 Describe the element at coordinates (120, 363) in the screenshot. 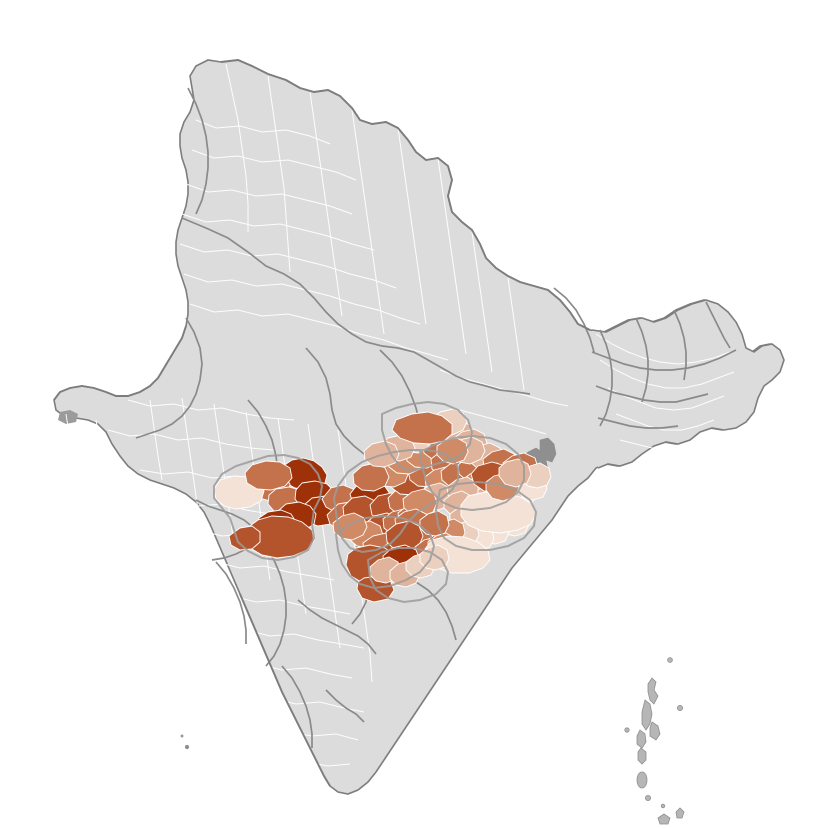

I see `india-west-coast` at that location.